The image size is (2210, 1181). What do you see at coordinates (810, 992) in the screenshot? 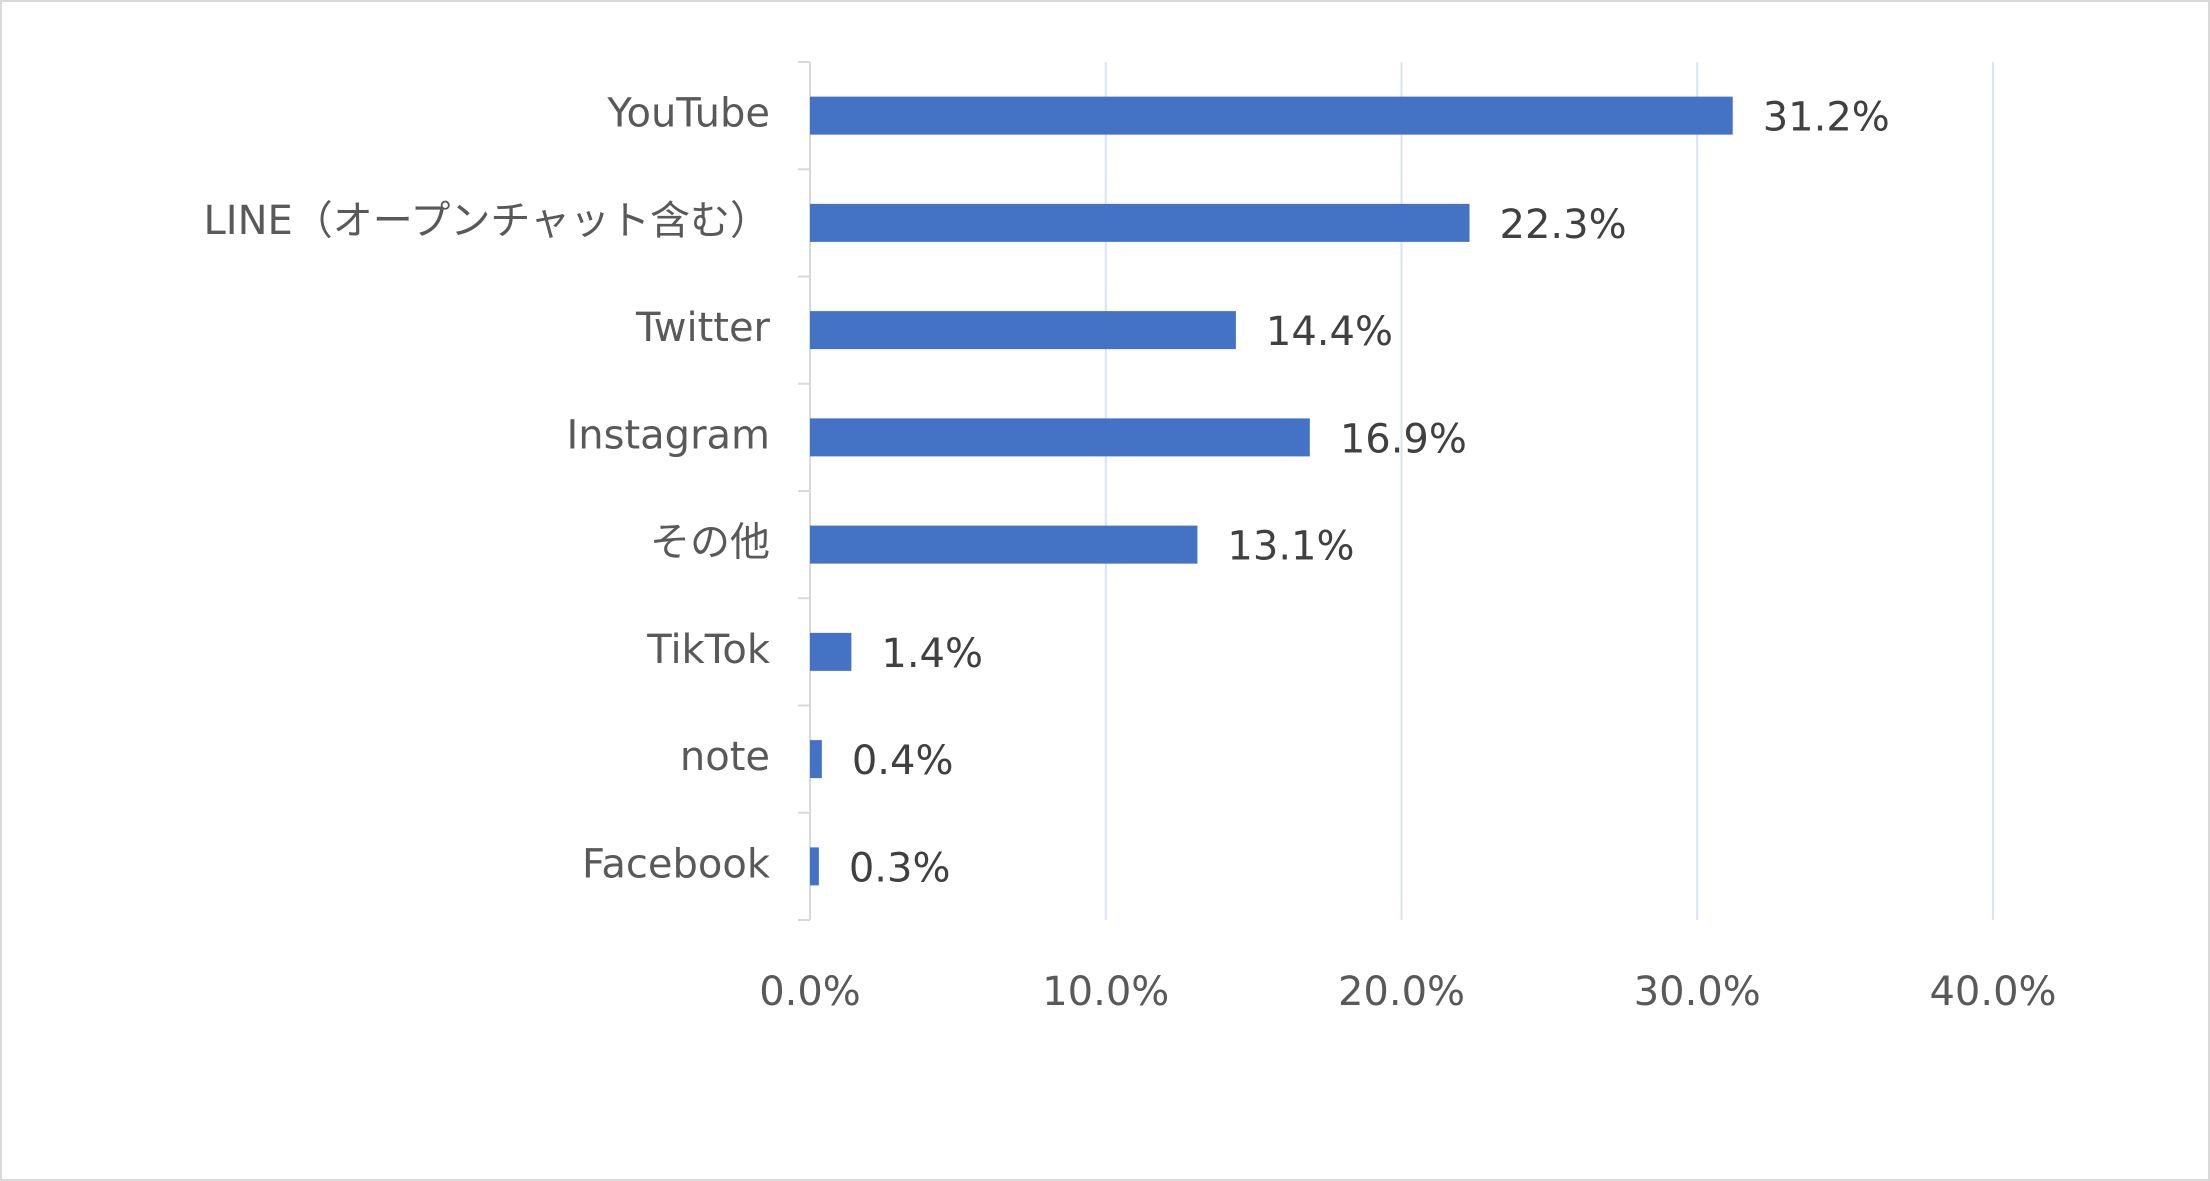
I see `x-tick-label: 0.0%` at bounding box center [810, 992].